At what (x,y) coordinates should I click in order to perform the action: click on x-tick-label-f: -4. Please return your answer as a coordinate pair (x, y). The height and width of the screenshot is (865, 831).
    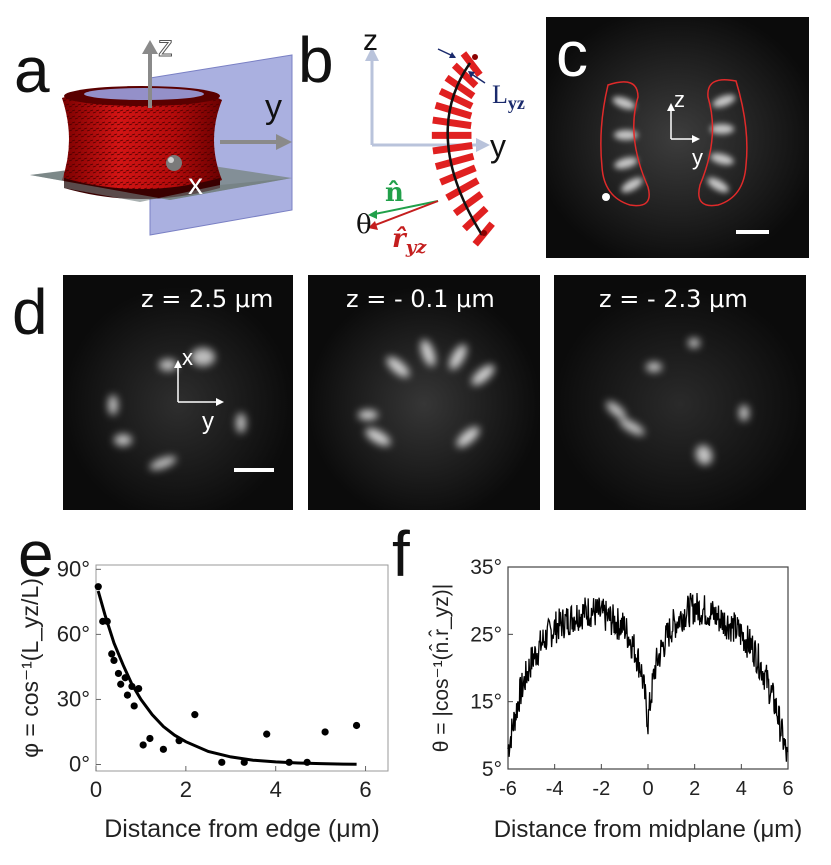
    Looking at the image, I should click on (555, 789).